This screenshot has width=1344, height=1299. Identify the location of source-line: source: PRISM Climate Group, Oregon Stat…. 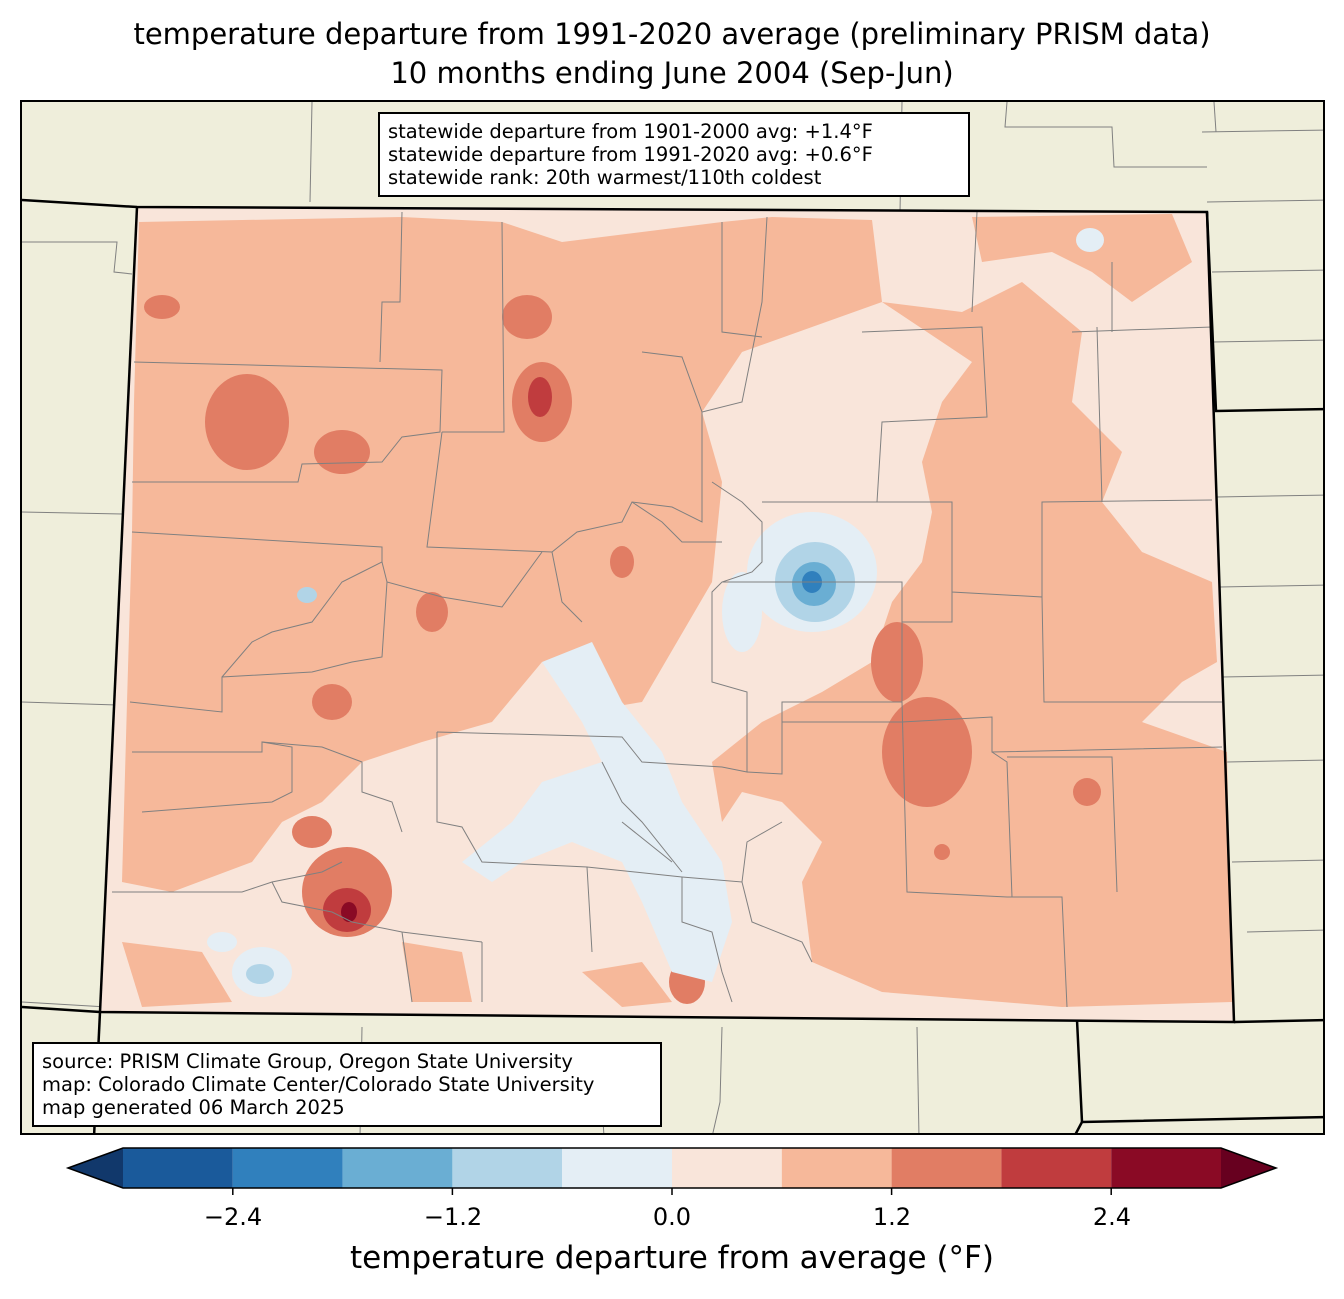
(307, 1061).